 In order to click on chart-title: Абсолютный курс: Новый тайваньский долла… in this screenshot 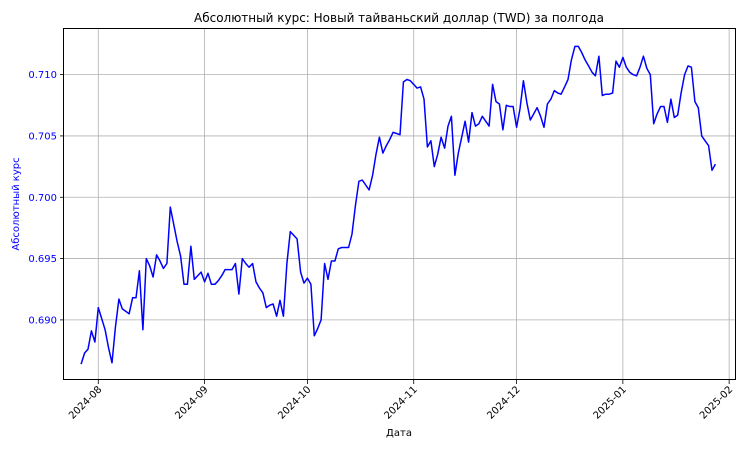, I will do `click(399, 18)`.